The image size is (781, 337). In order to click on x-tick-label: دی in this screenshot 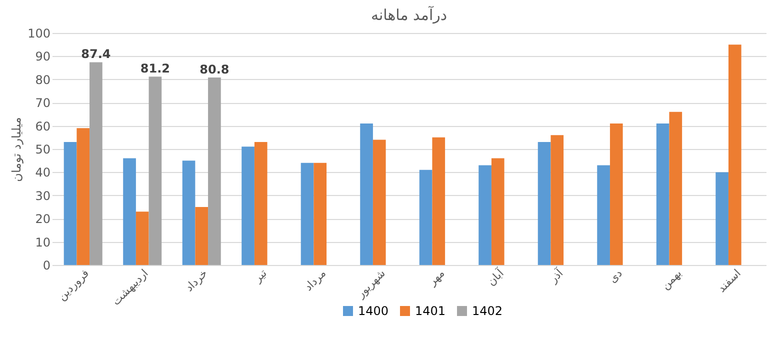, I will do `click(615, 276)`.